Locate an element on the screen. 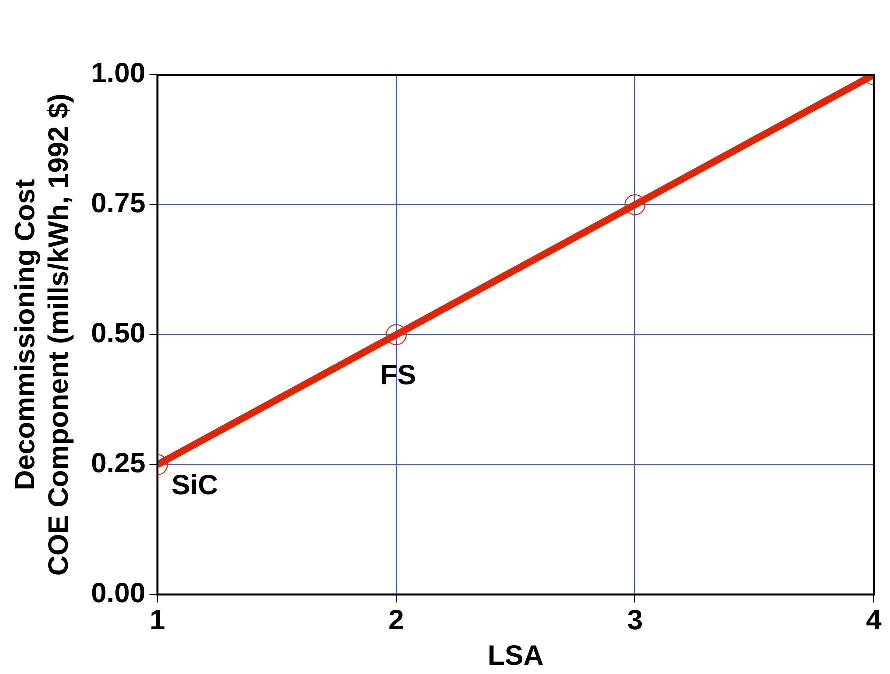  x-tick-label: 1 is located at coordinates (158, 620).